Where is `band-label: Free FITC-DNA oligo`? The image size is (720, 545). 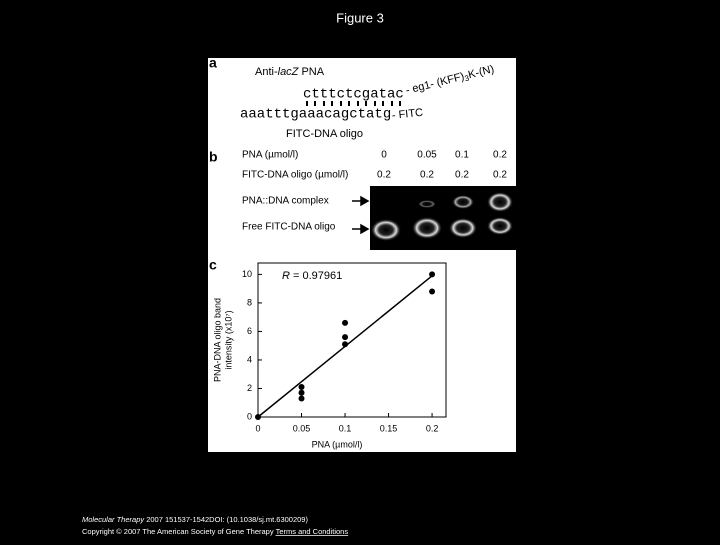
band-label: Free FITC-DNA oligo is located at coordinates (289, 227).